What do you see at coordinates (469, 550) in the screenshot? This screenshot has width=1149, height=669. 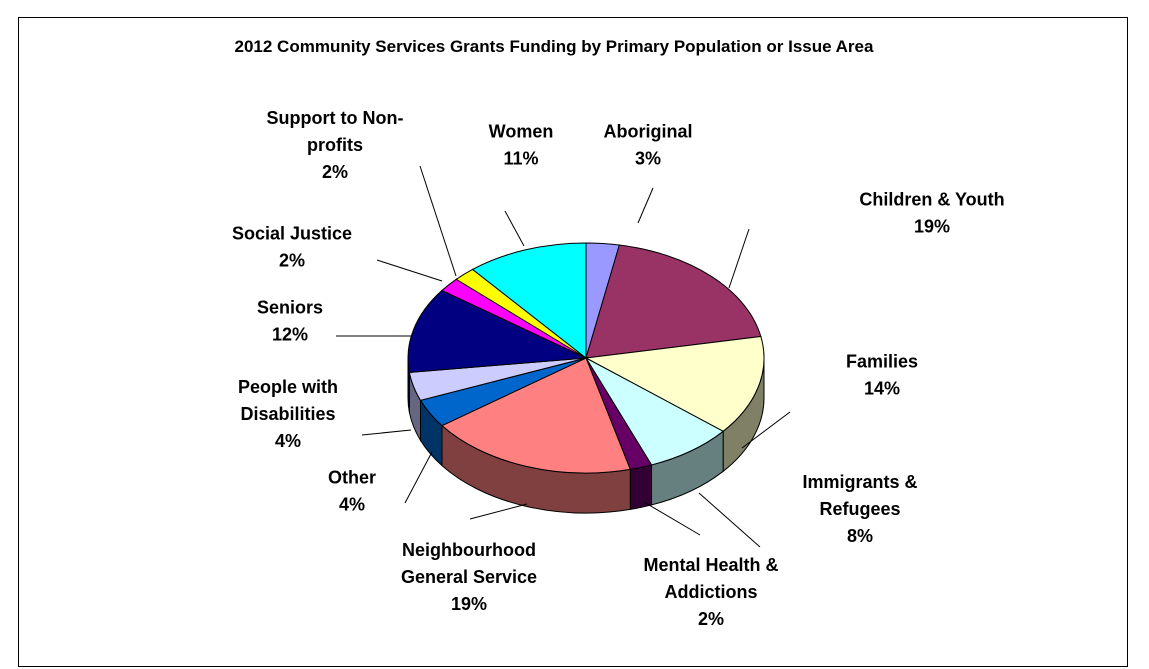 I see `slice-category-label: Neighbourhood` at bounding box center [469, 550].